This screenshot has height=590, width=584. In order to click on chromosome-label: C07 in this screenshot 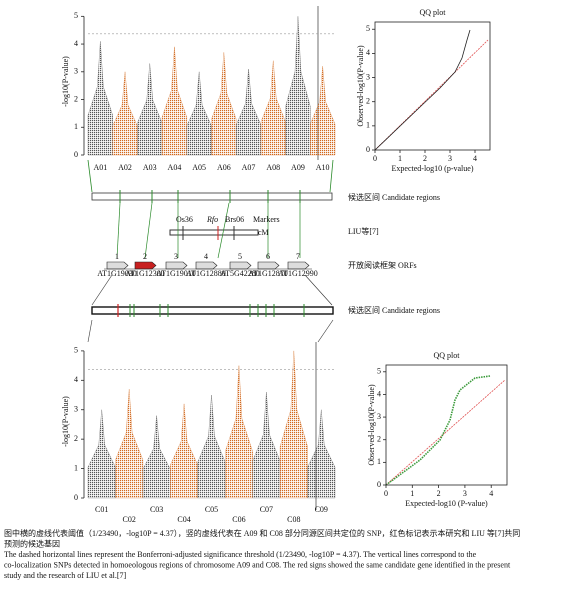, I will do `click(266, 509)`.